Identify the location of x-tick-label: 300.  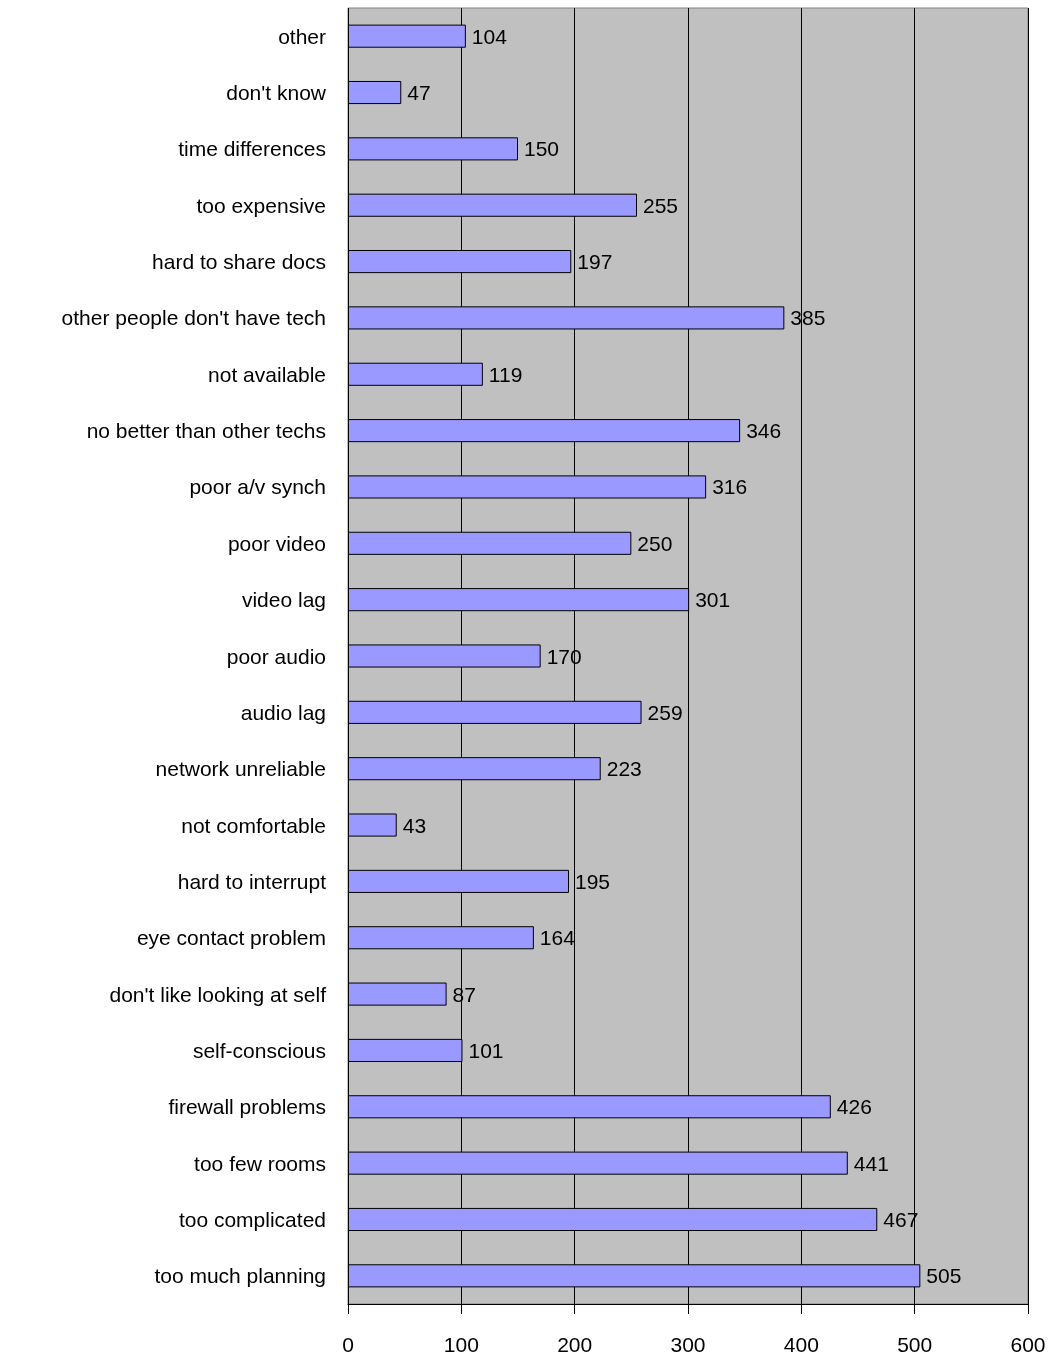
(688, 1344).